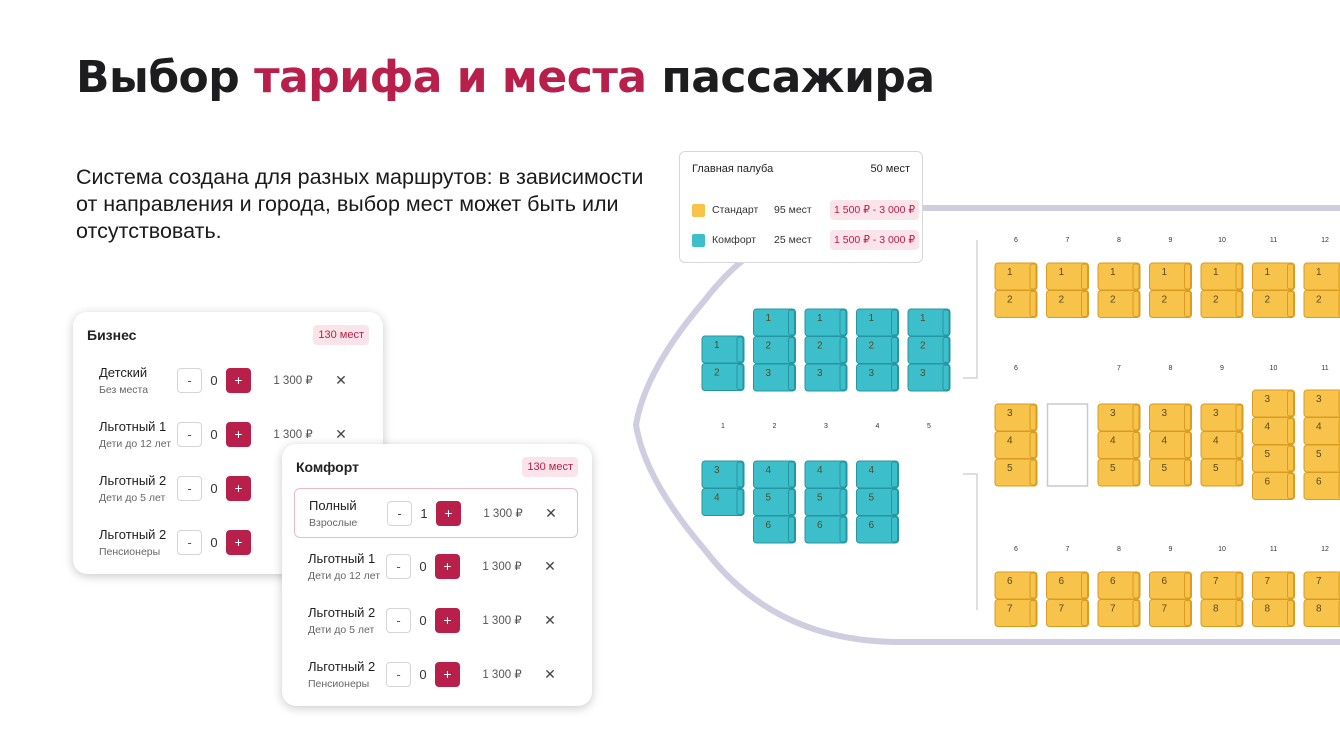 Image resolution: width=1340 pixels, height=754 pixels. What do you see at coordinates (344, 575) in the screenshot?
I see `fare-desc: Дети до 12 лет` at bounding box center [344, 575].